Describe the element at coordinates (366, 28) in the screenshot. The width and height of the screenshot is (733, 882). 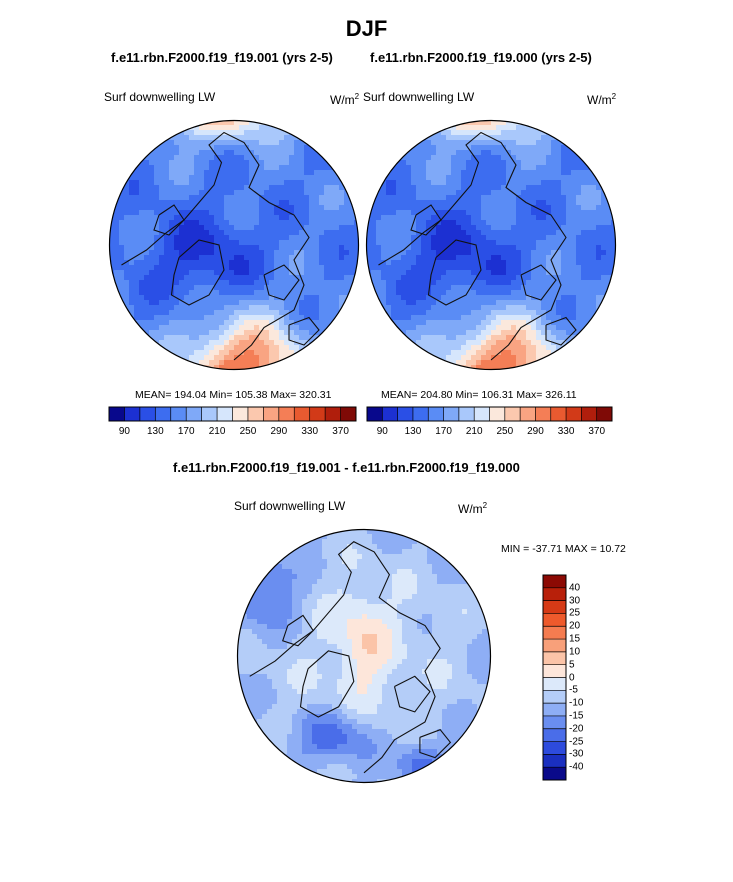
I see `figure-title: DJF` at that location.